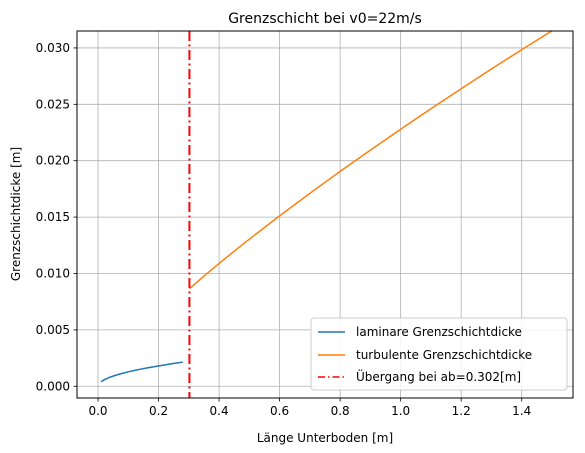  I want to click on x-tick-label: 1.2, so click(461, 411).